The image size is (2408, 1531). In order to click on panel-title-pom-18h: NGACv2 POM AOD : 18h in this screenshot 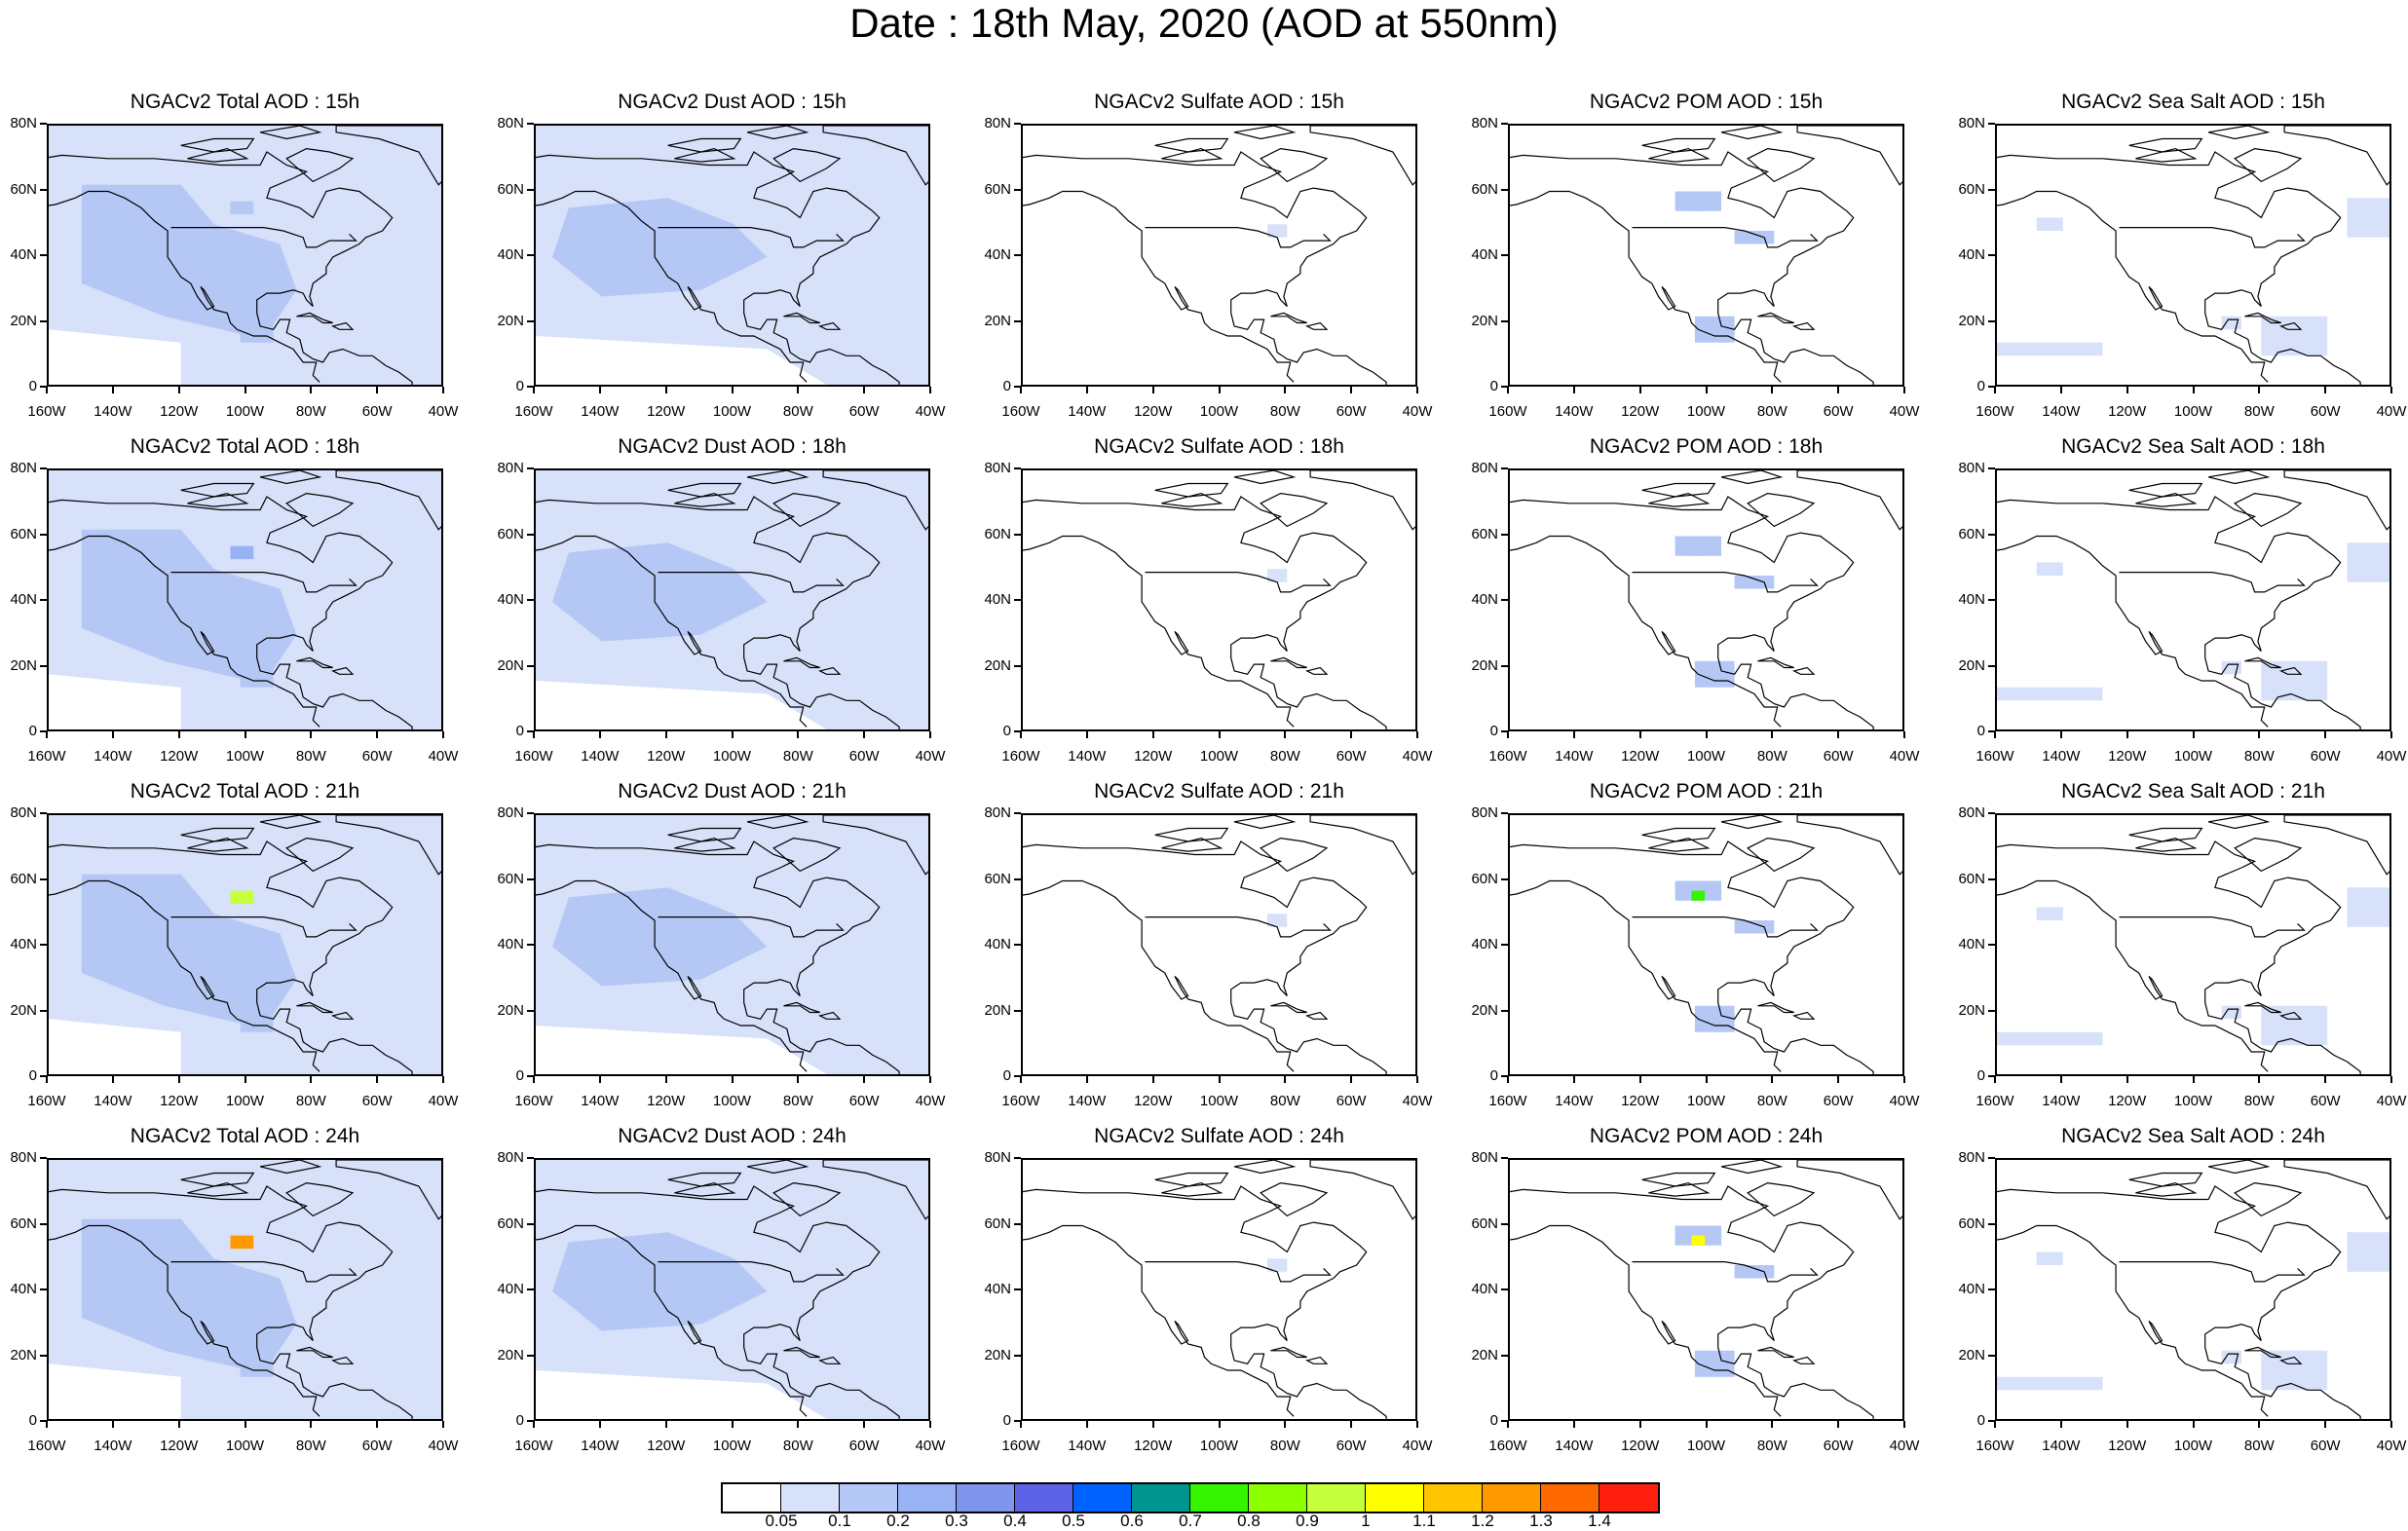, I will do `click(1706, 446)`.